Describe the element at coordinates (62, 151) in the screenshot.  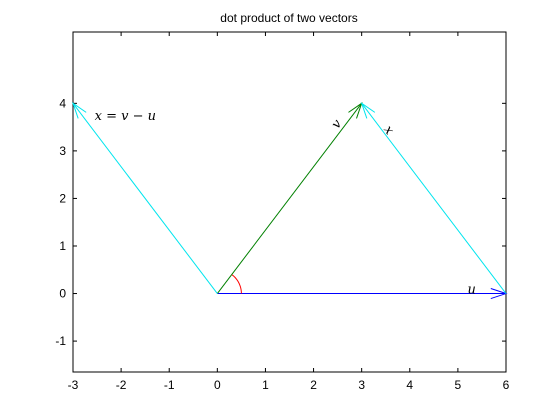
I see `y-tick-label: 3` at that location.